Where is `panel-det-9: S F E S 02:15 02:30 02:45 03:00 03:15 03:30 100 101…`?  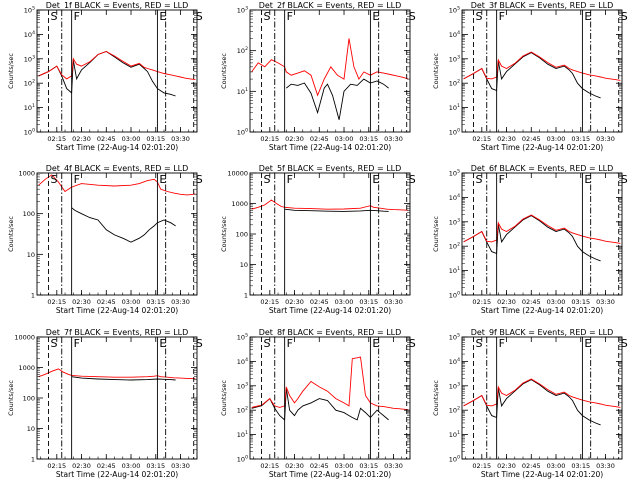
panel-det-9: S F E S 02:15 02:30 02:45 03:00 03:15 03:30 100 101… is located at coordinates (530, 403).